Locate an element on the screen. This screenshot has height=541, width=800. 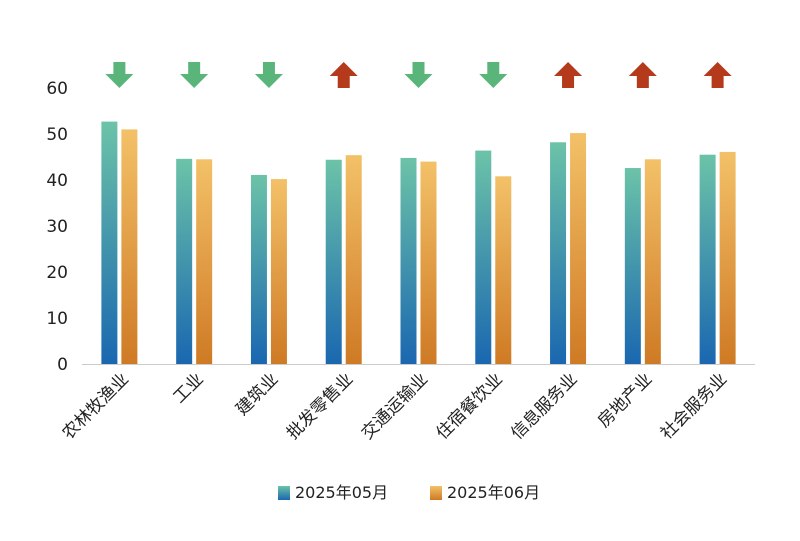
x-category-label: 房地产业 is located at coordinates (625, 400).